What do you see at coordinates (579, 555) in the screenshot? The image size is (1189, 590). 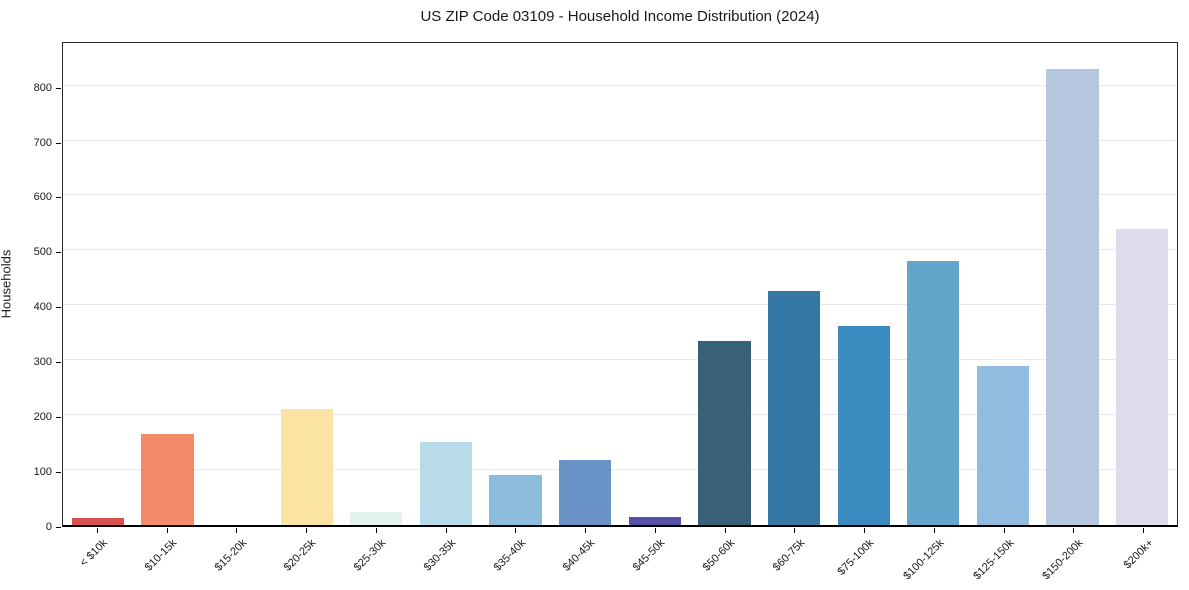 I see `x-tick-label: $40-45k` at bounding box center [579, 555].